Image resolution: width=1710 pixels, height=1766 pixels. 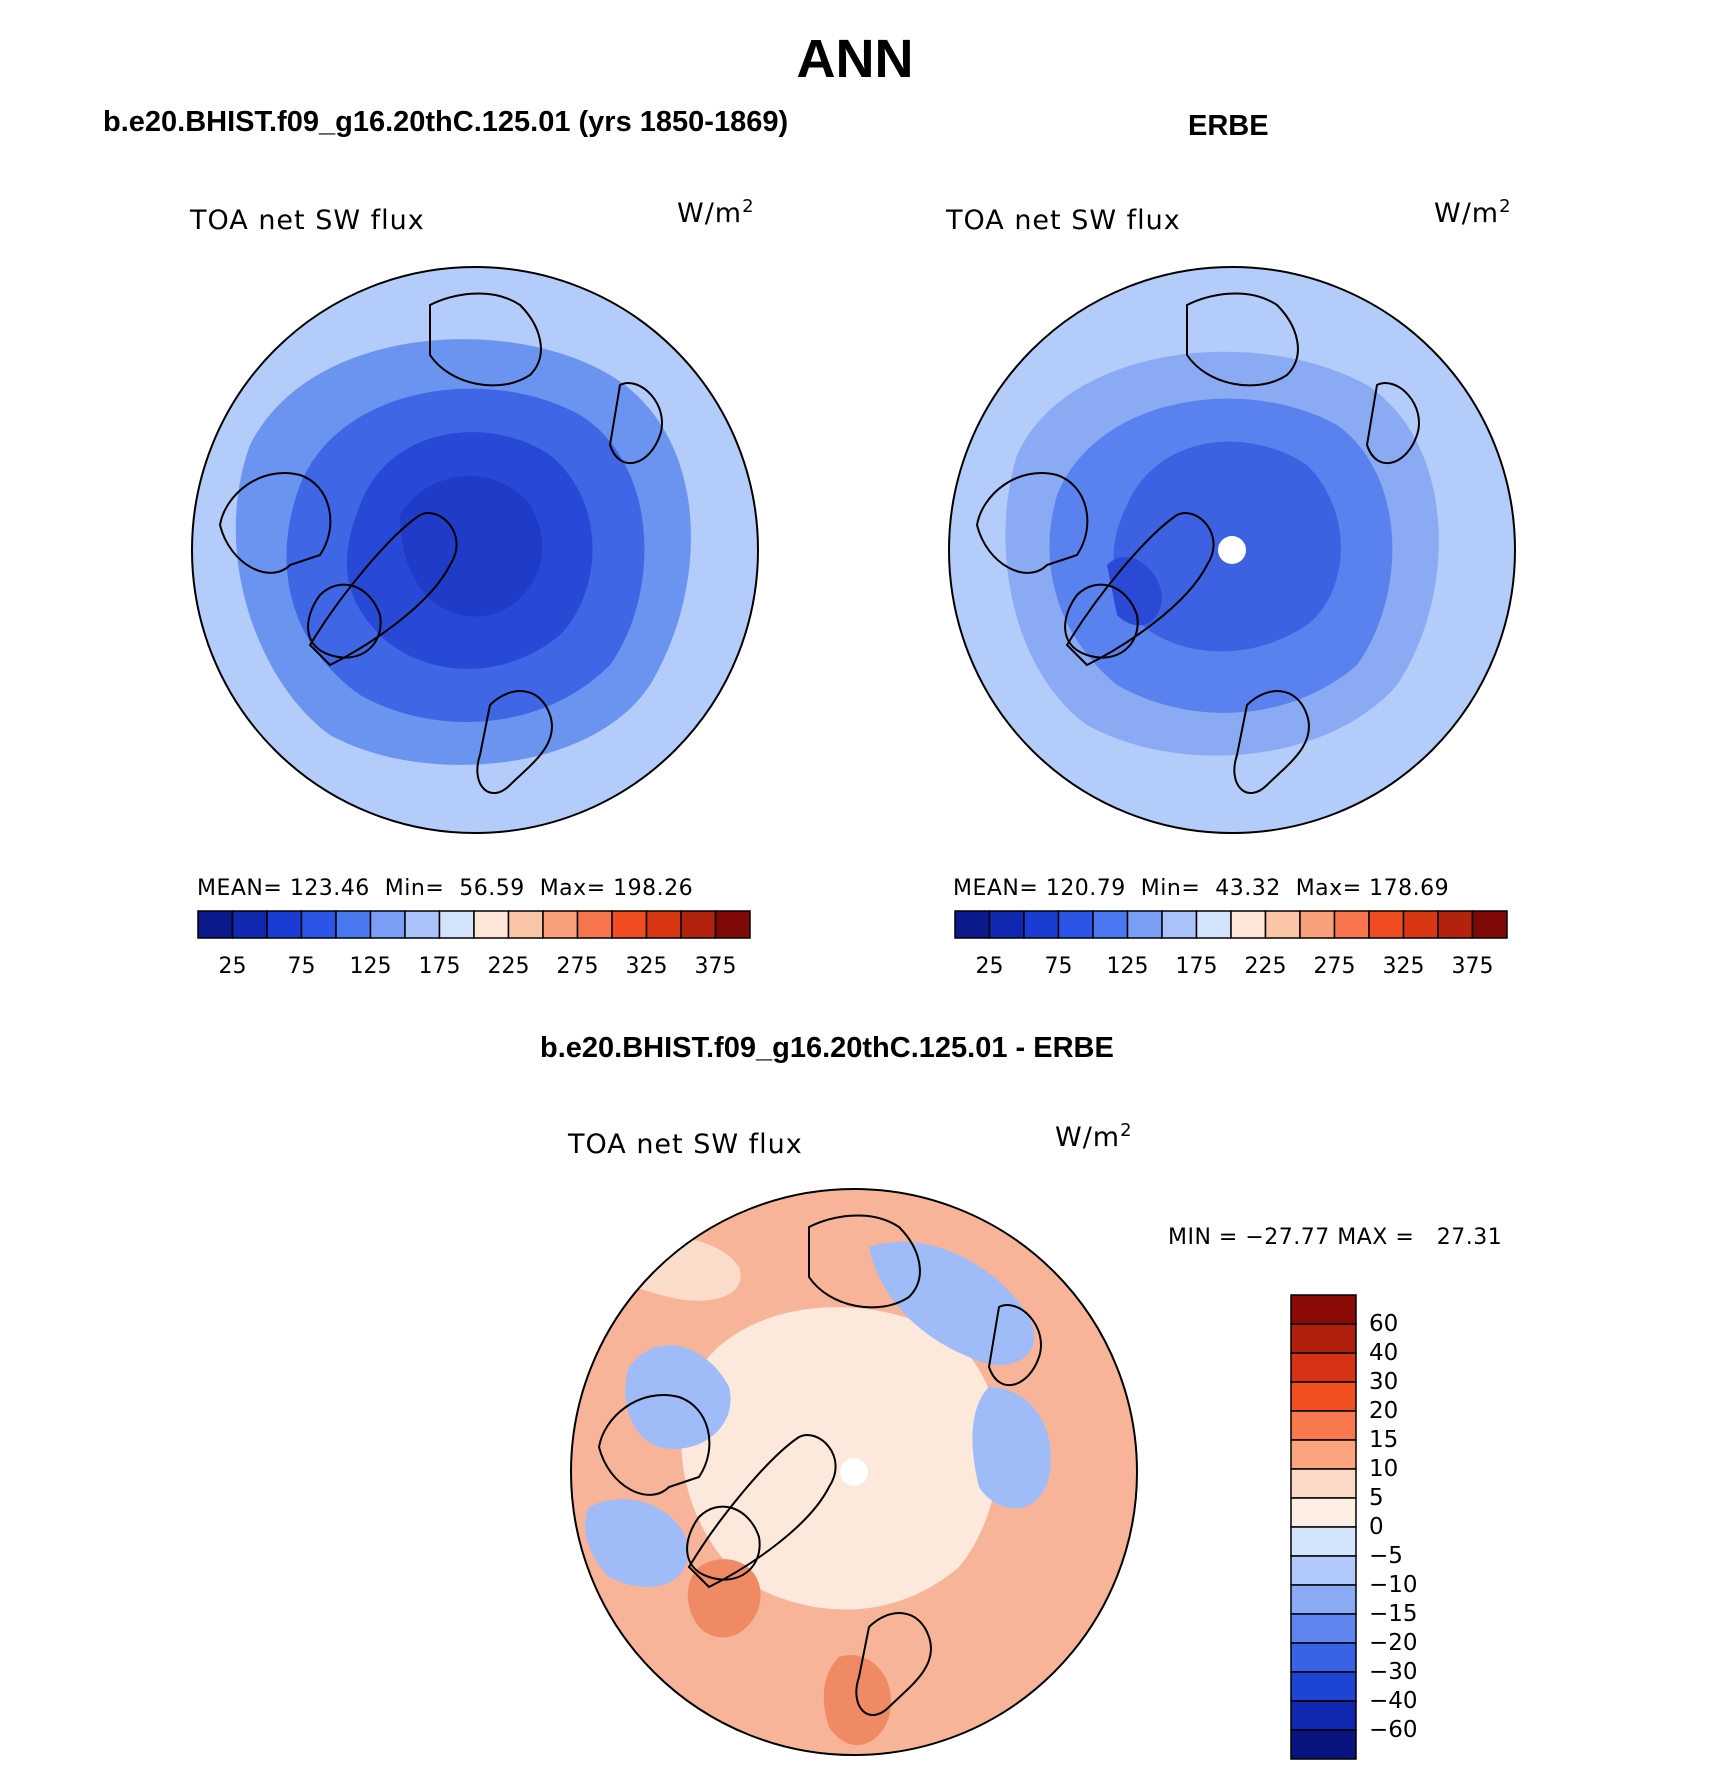 I want to click on diff-tick: 40, so click(x=1384, y=1353).